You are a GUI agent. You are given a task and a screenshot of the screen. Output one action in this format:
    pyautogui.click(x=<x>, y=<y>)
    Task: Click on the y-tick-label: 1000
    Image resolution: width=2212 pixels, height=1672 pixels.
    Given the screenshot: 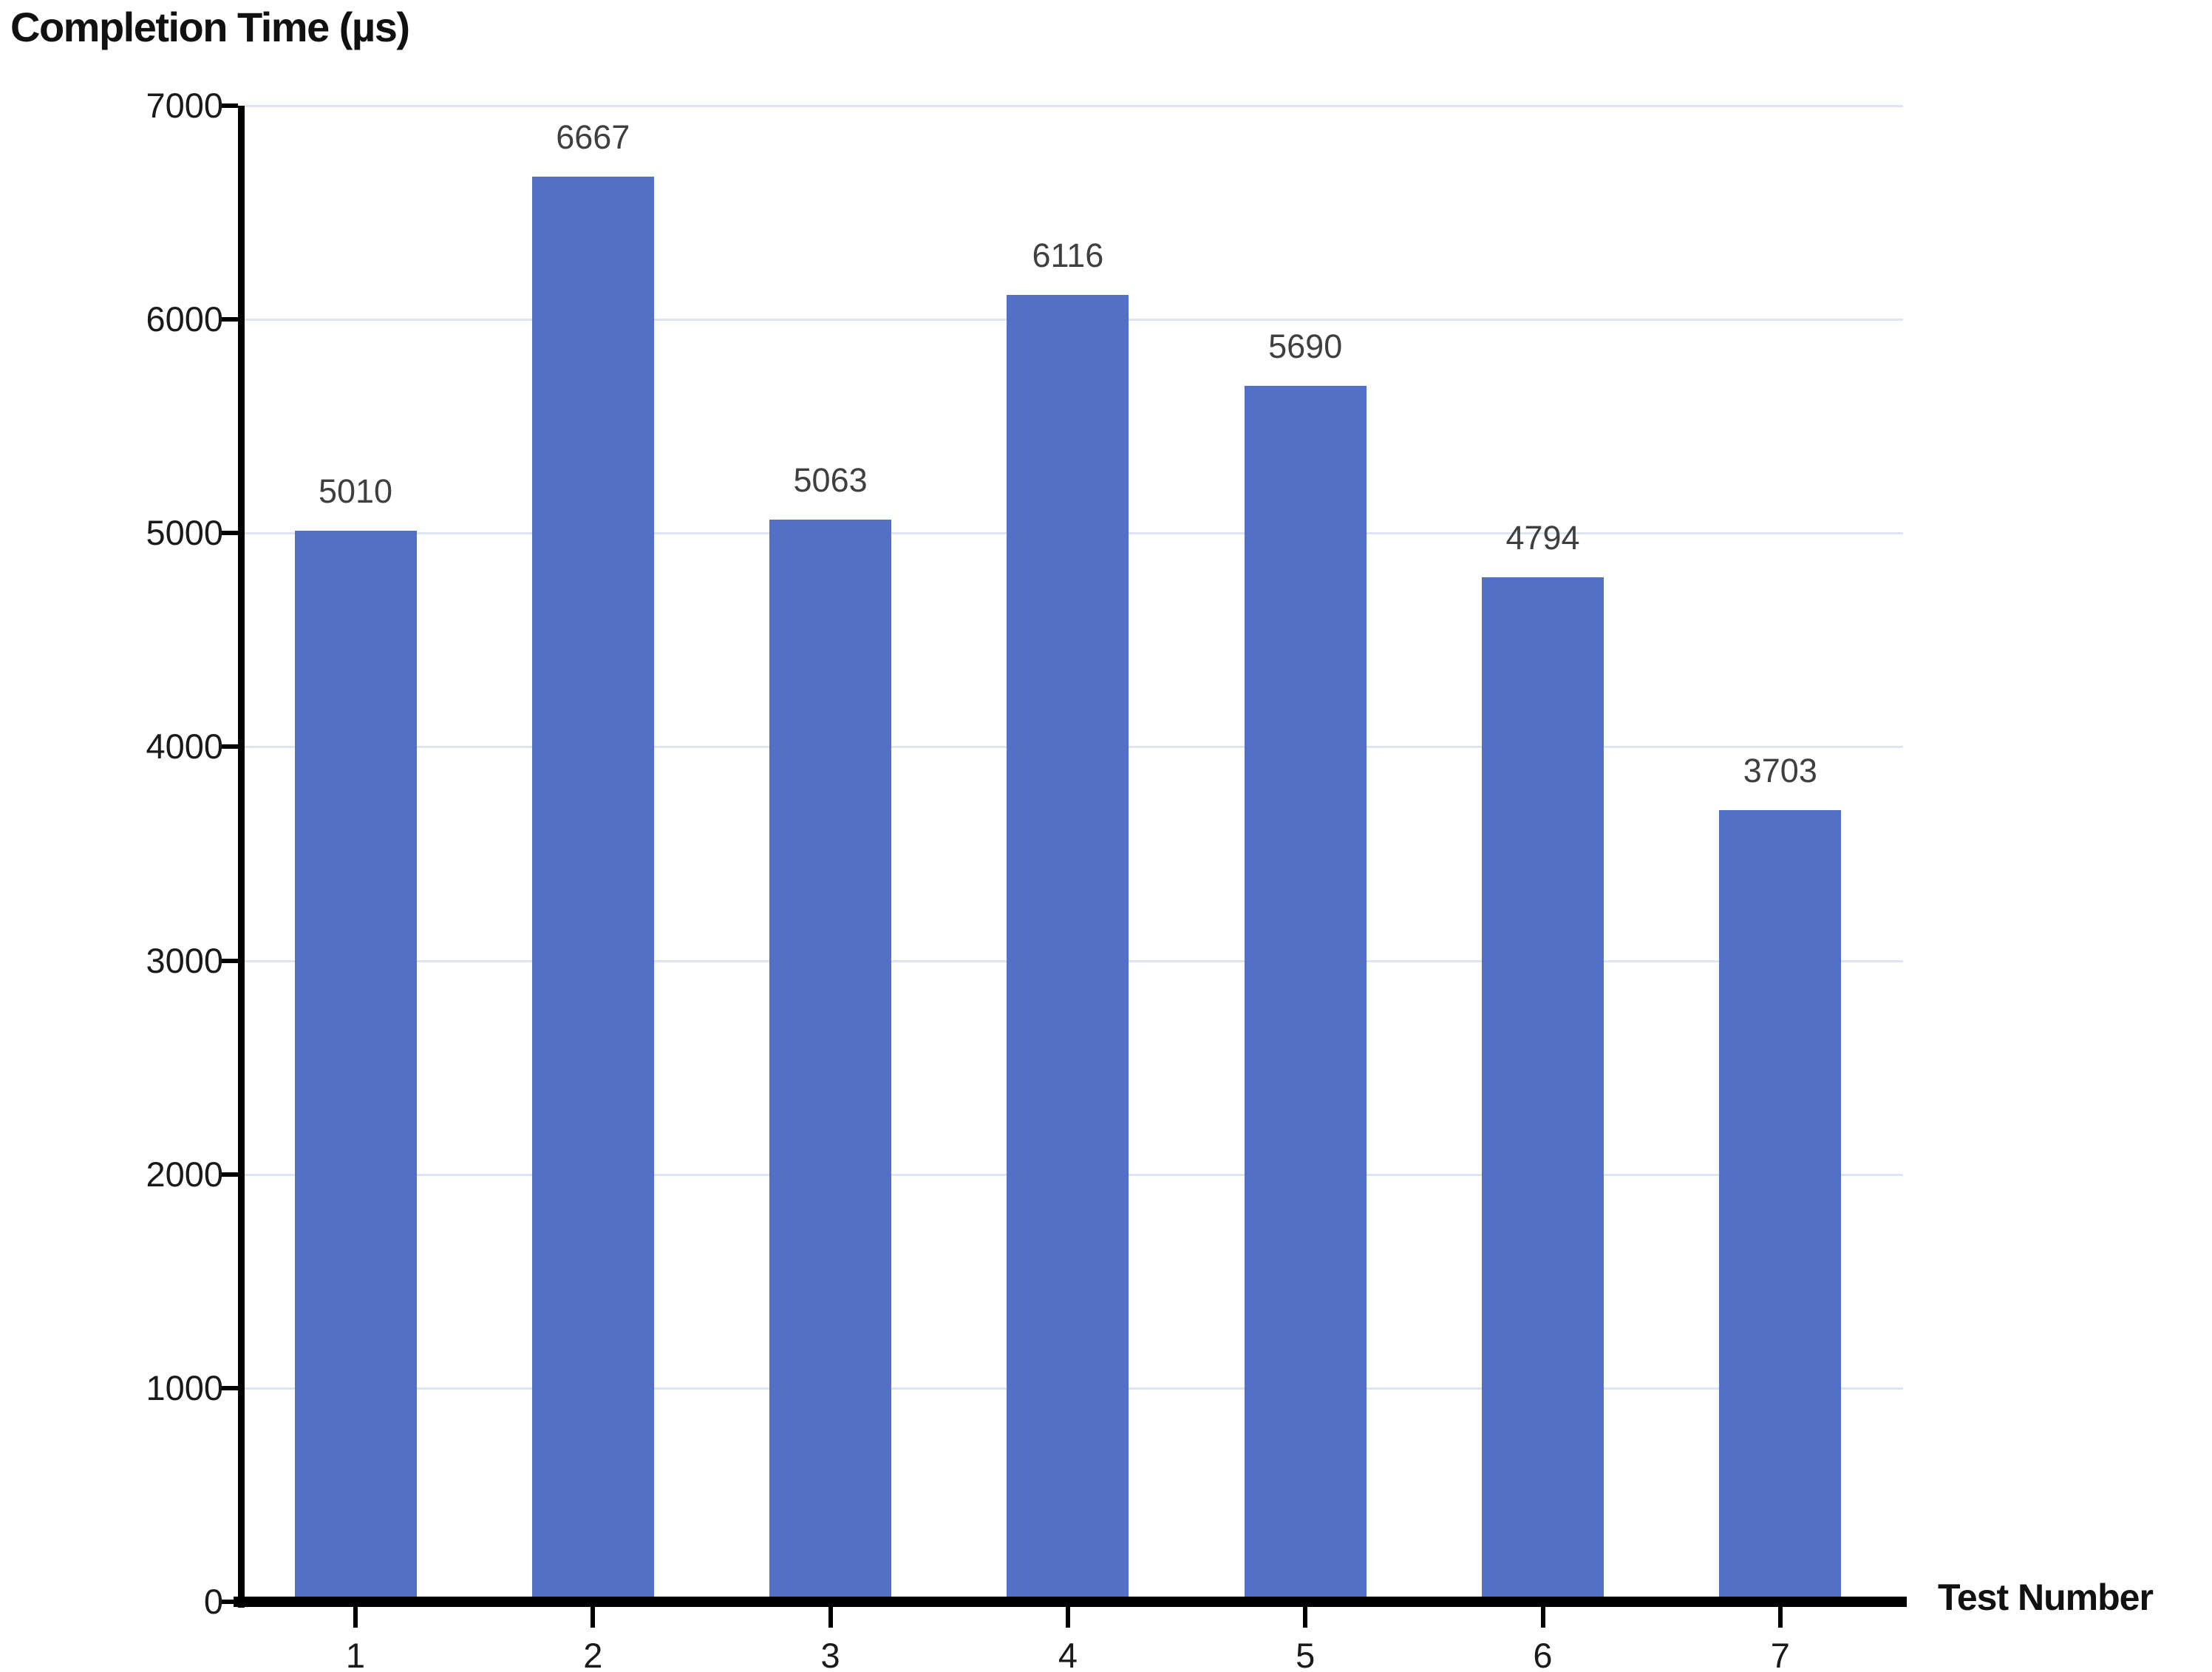 What is the action you would take?
    pyautogui.click(x=184, y=1387)
    